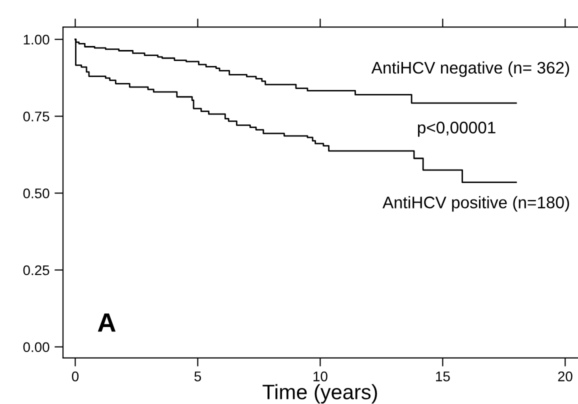 This screenshot has height=404, width=578. Describe the element at coordinates (319, 394) in the screenshot. I see `x-axis-title: Time (years)` at that location.